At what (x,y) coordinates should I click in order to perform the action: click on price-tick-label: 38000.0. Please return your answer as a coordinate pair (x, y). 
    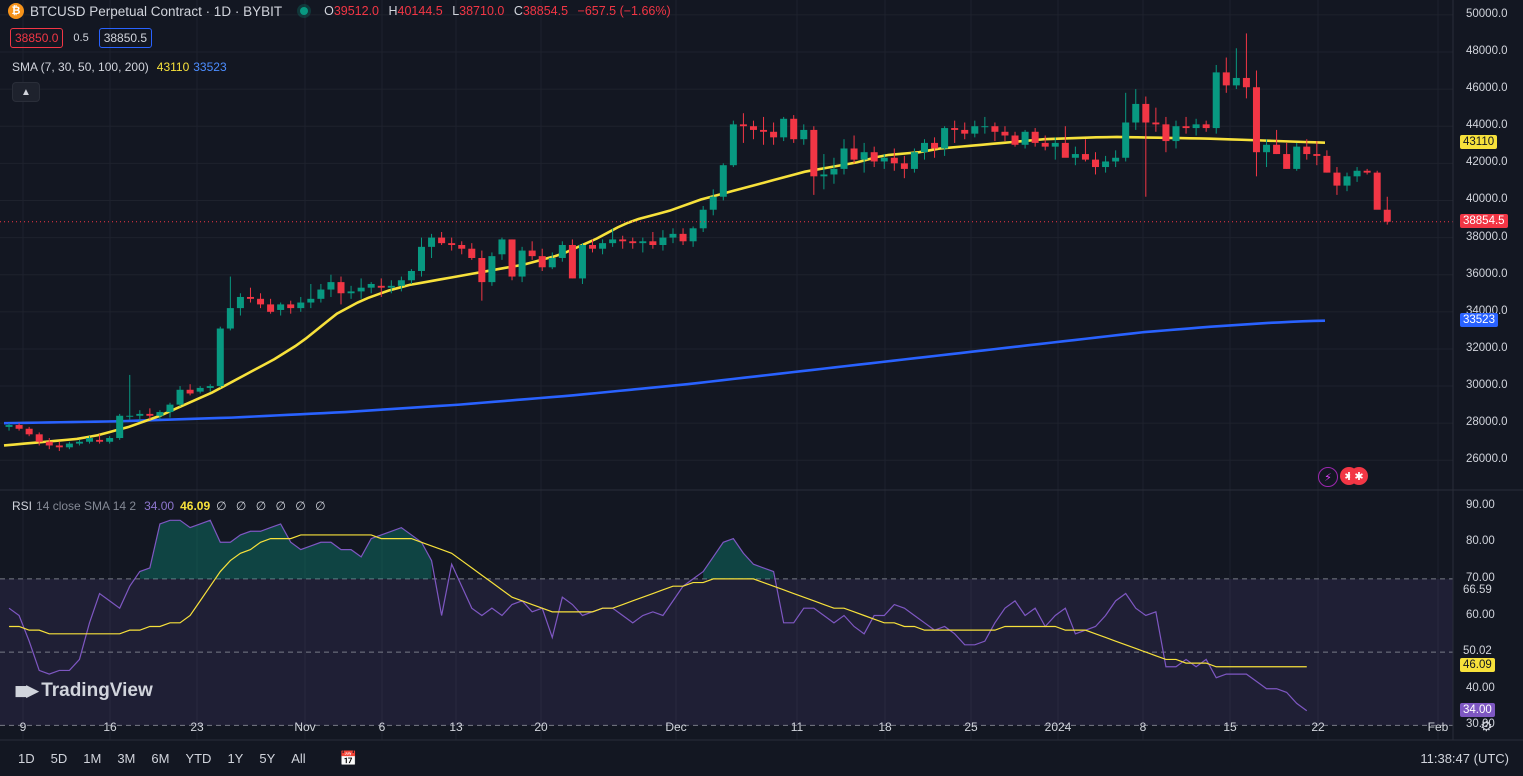
    Looking at the image, I should click on (1487, 236).